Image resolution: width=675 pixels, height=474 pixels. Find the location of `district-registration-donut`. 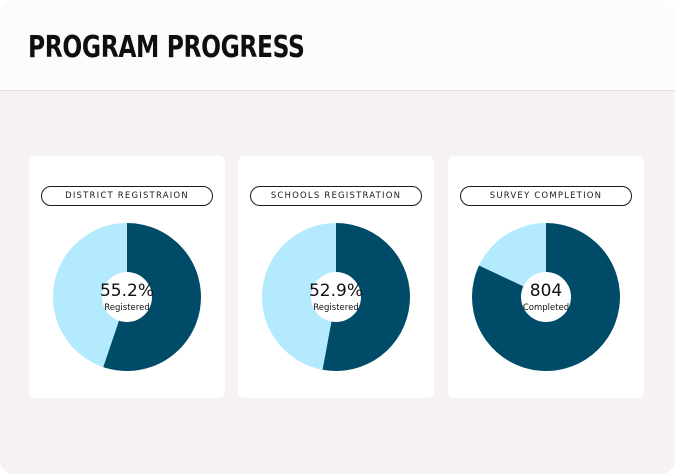

district-registration-donut is located at coordinates (127, 297).